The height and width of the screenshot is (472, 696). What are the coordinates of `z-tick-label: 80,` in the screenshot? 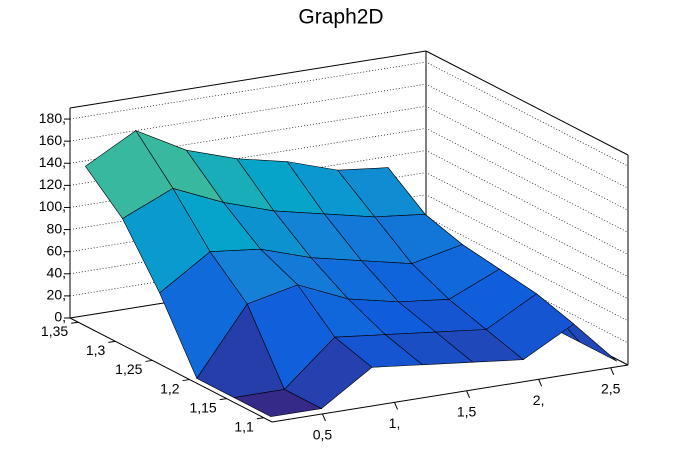 It's located at (56, 228).